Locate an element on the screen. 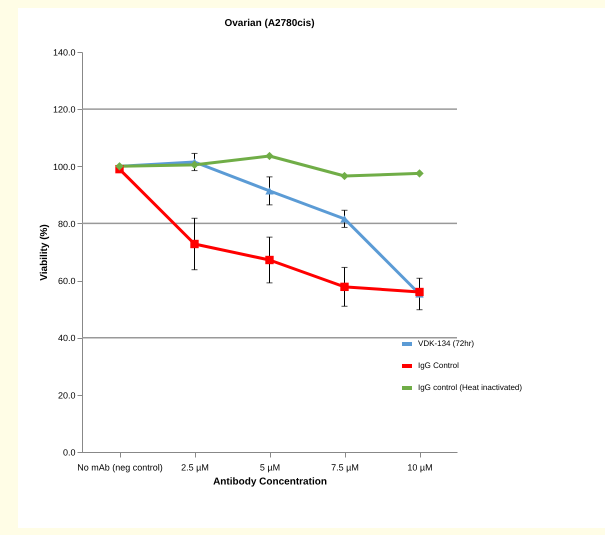 The height and width of the screenshot is (535, 605). x-axis-title: Antibody Concentration is located at coordinates (270, 482).